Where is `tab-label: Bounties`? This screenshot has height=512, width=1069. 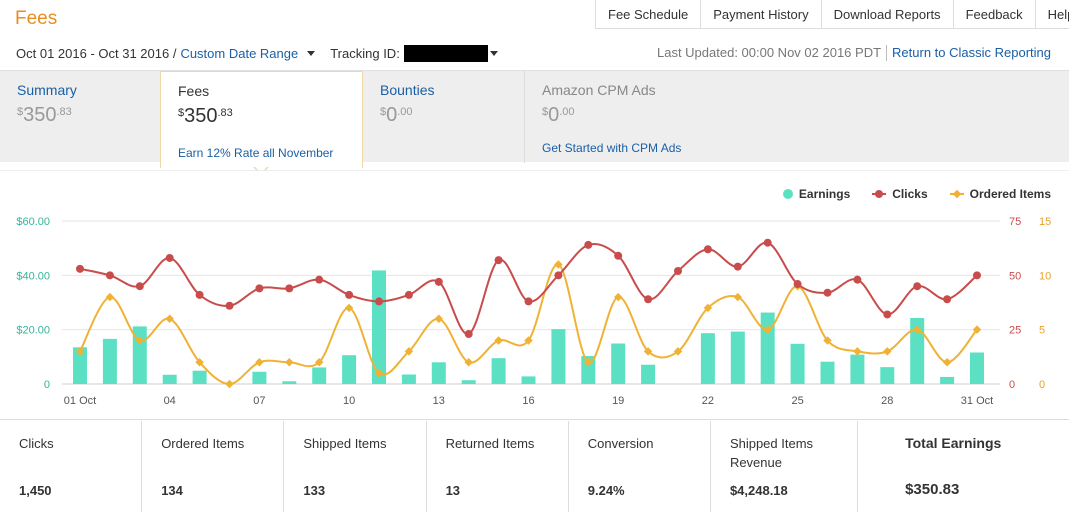
tab-label: Bounties is located at coordinates (407, 90).